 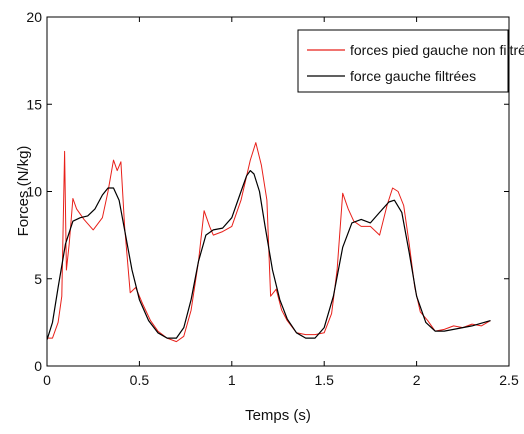 What do you see at coordinates (38, 366) in the screenshot?
I see `y-tick-label: 0` at bounding box center [38, 366].